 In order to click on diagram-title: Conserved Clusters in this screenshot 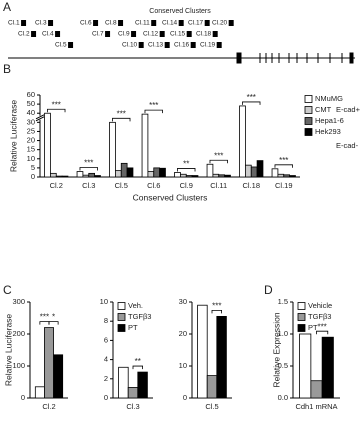, I will do `click(180, 11)`.